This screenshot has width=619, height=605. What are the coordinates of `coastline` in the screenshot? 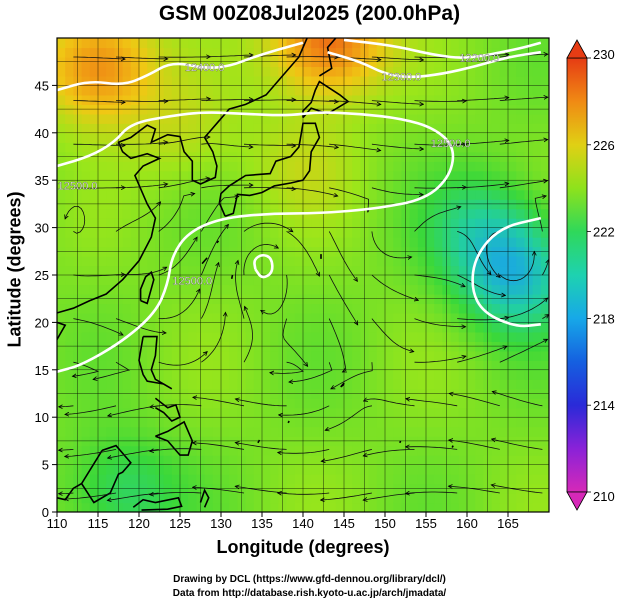 It's located at (288, 422).